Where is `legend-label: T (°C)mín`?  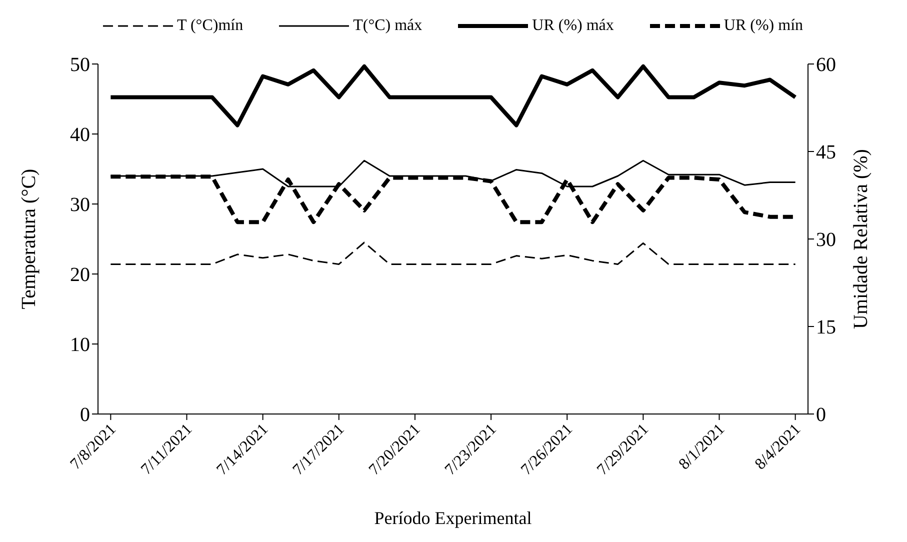
legend-label: T (°C)mín is located at coordinates (210, 26).